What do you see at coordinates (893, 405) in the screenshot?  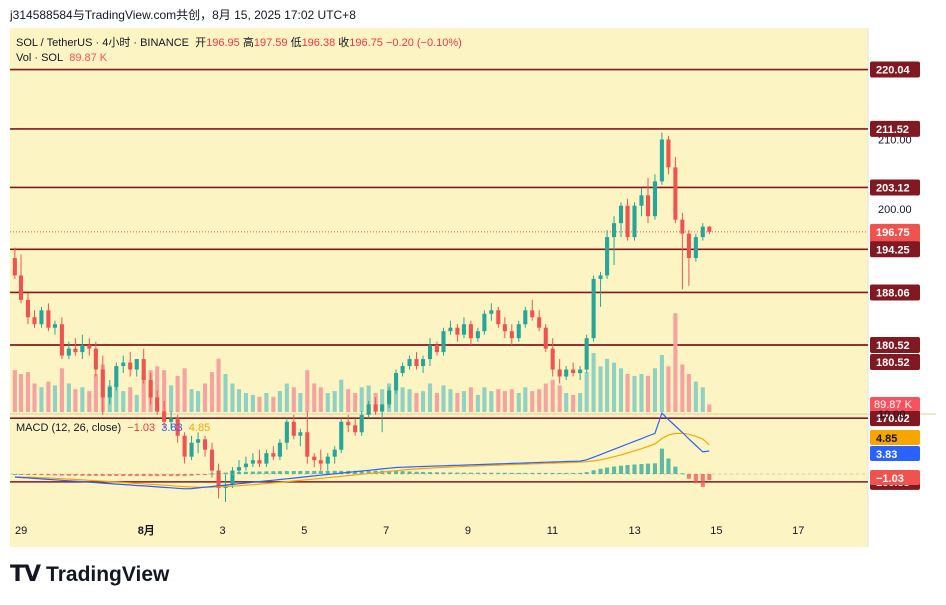 I see `volume-axis-label: 89.87 K` at bounding box center [893, 405].